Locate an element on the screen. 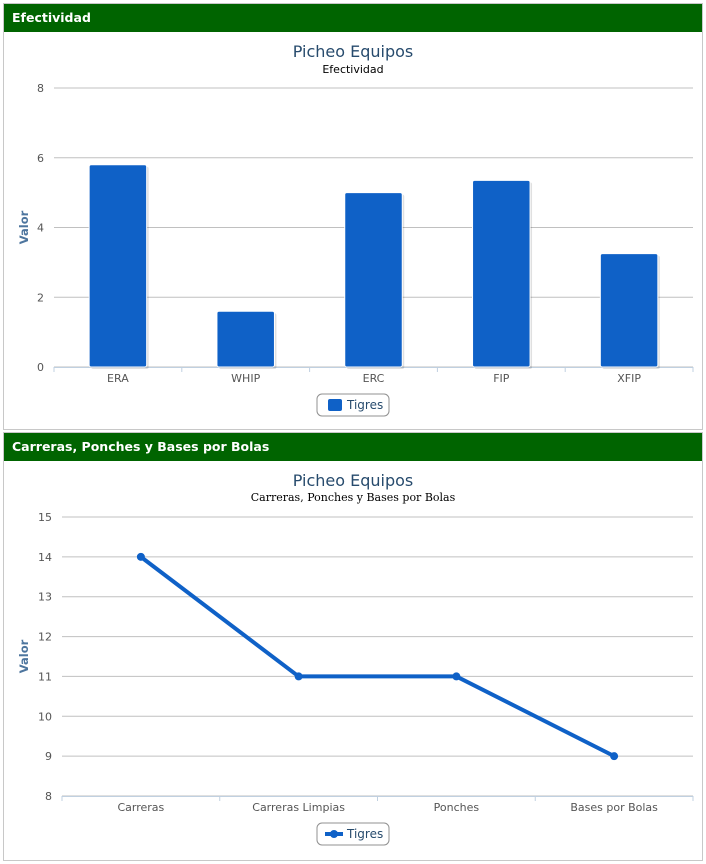 The width and height of the screenshot is (706, 864). legend-box is located at coordinates (353, 834).